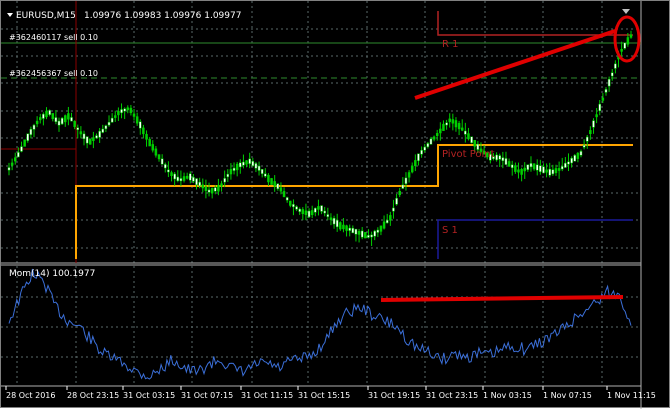  Describe the element at coordinates (567, 395) in the screenshot. I see `x-tick-label: 1 Nov 07:15` at that location.